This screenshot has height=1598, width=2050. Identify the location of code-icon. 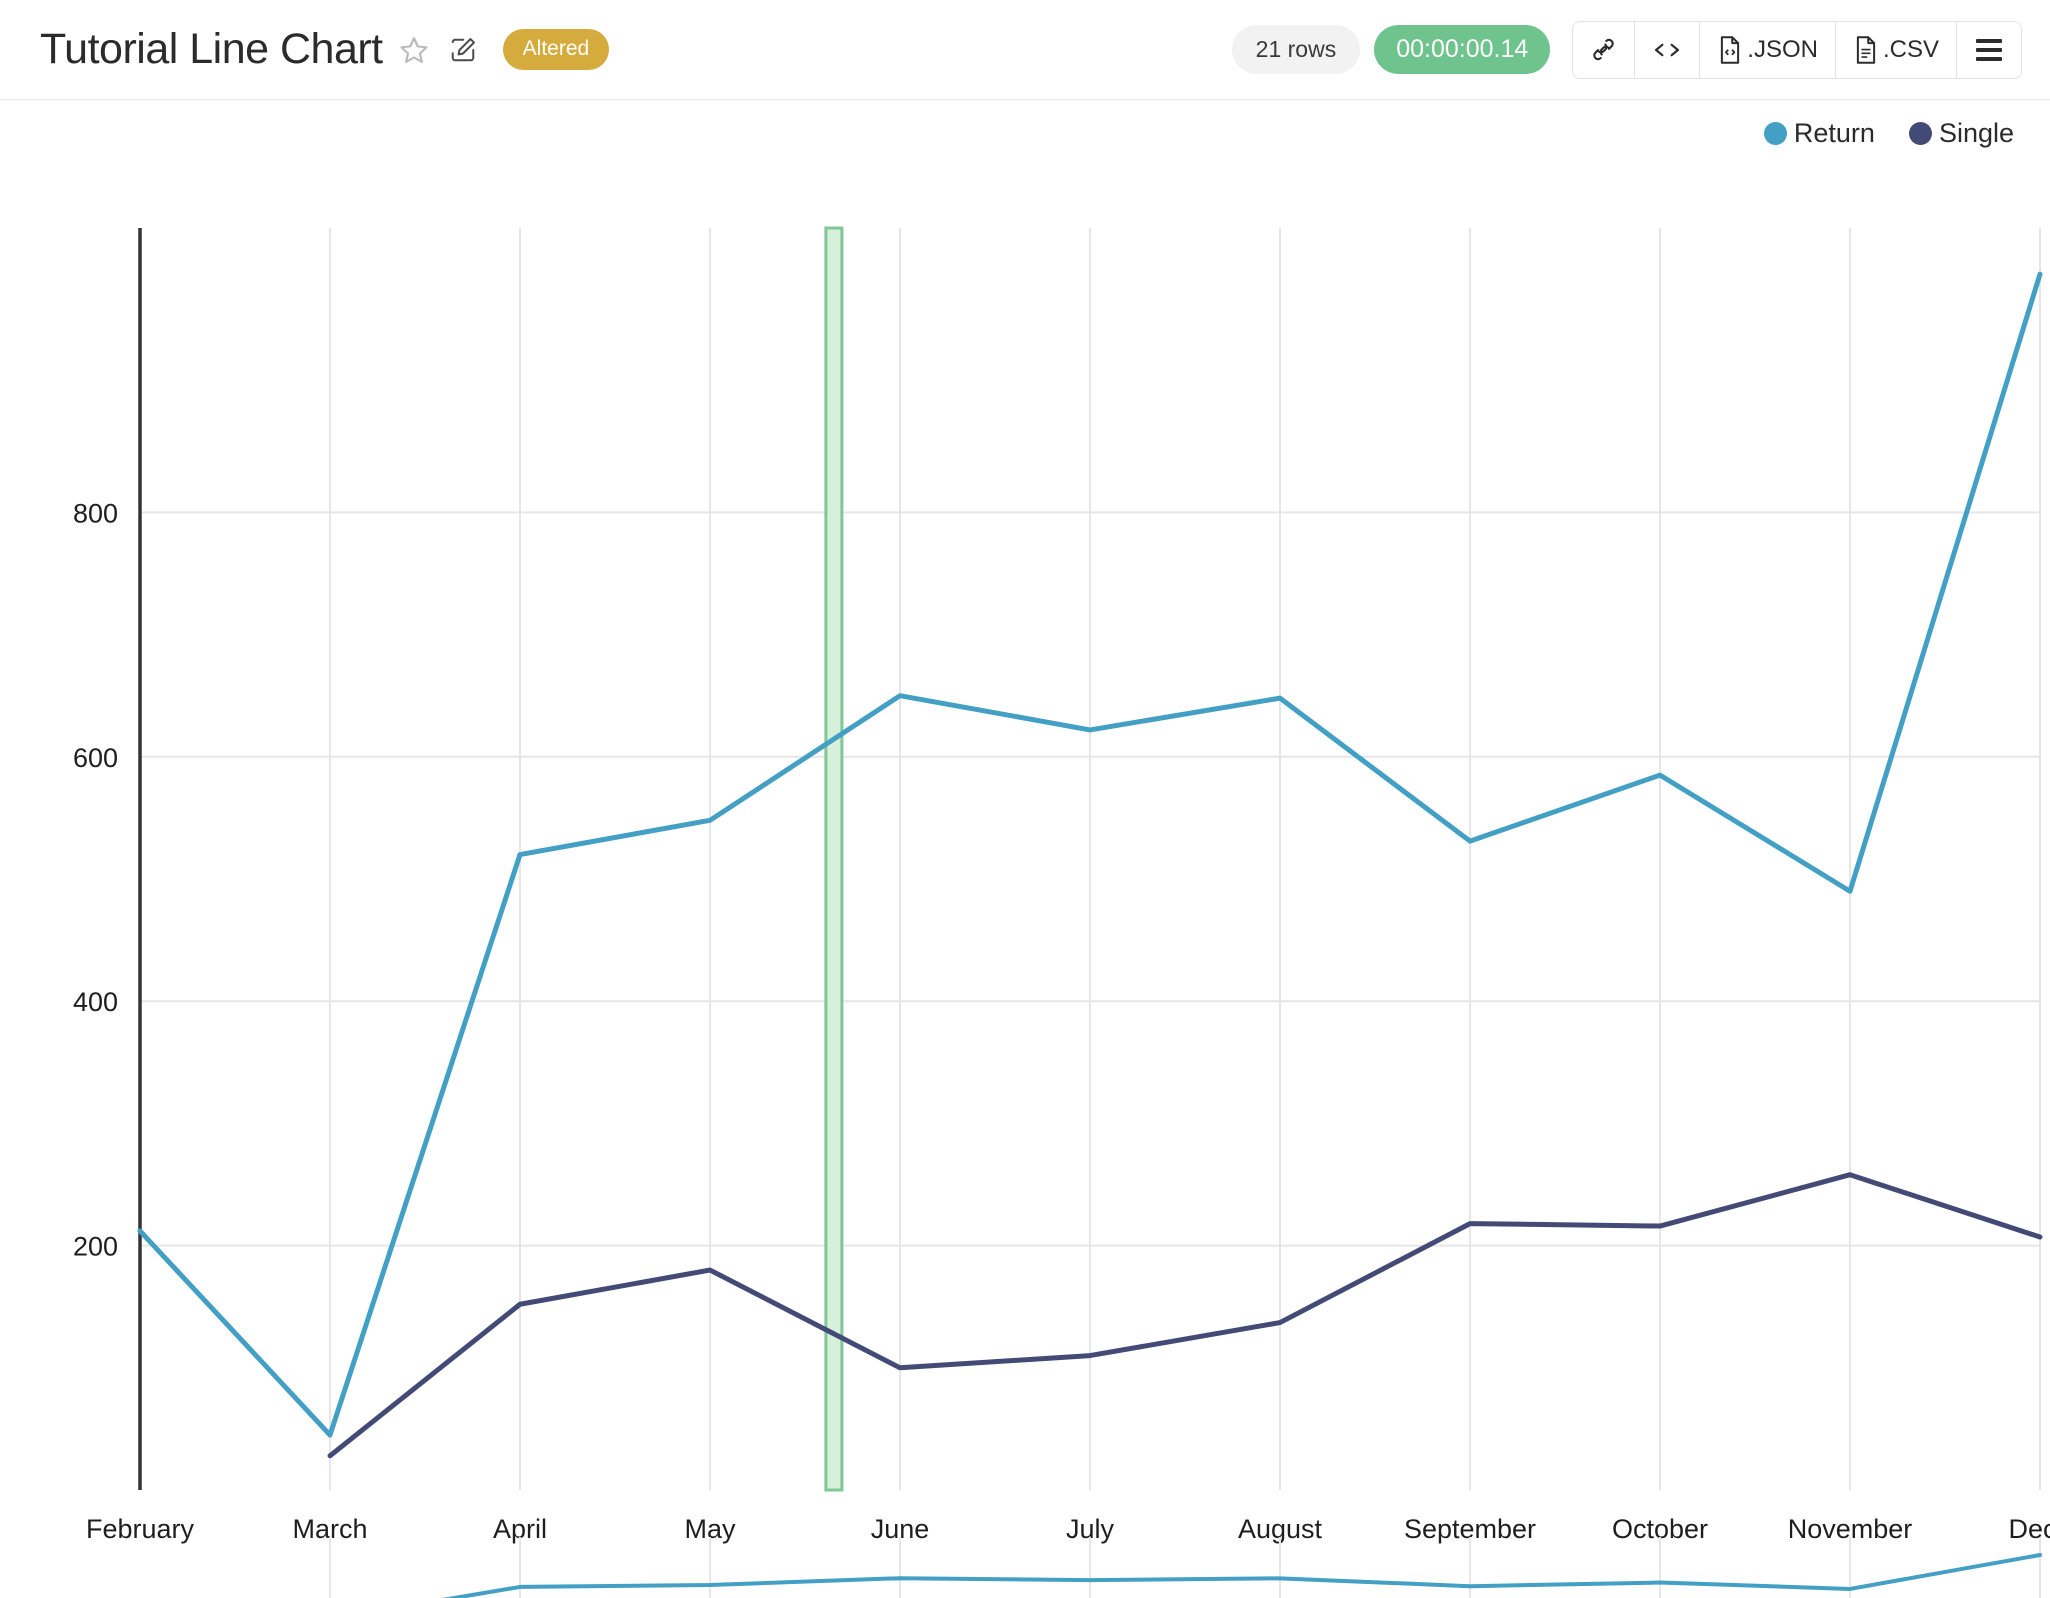
(1667, 49).